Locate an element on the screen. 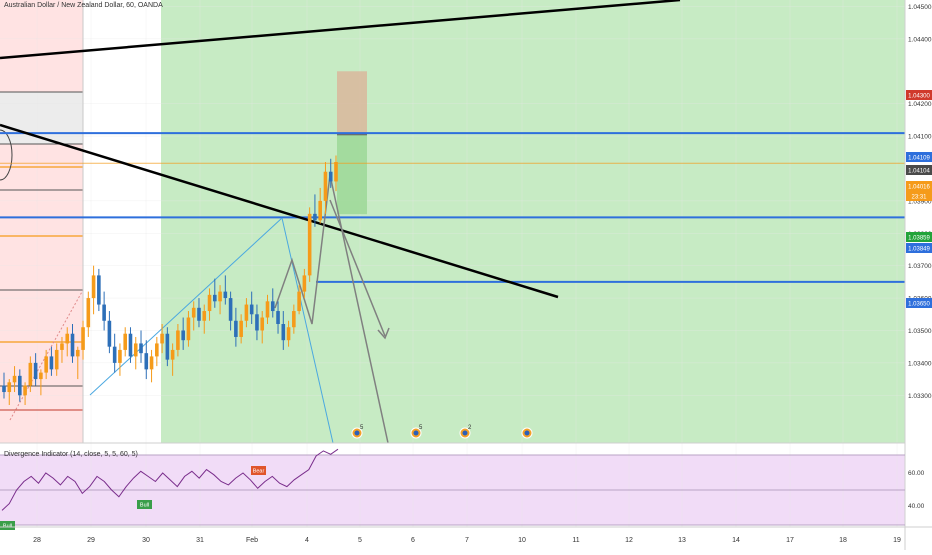 The image size is (932, 555). price-tick-label: 1.04500 is located at coordinates (920, 7).